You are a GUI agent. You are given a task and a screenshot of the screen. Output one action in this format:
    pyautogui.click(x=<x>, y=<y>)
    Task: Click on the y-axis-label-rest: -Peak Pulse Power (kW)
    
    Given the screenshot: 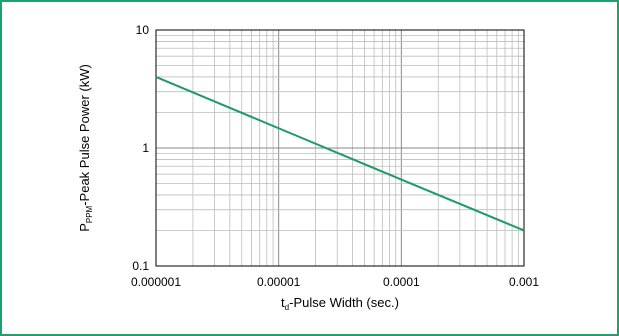 What is the action you would take?
    pyautogui.click(x=84, y=135)
    